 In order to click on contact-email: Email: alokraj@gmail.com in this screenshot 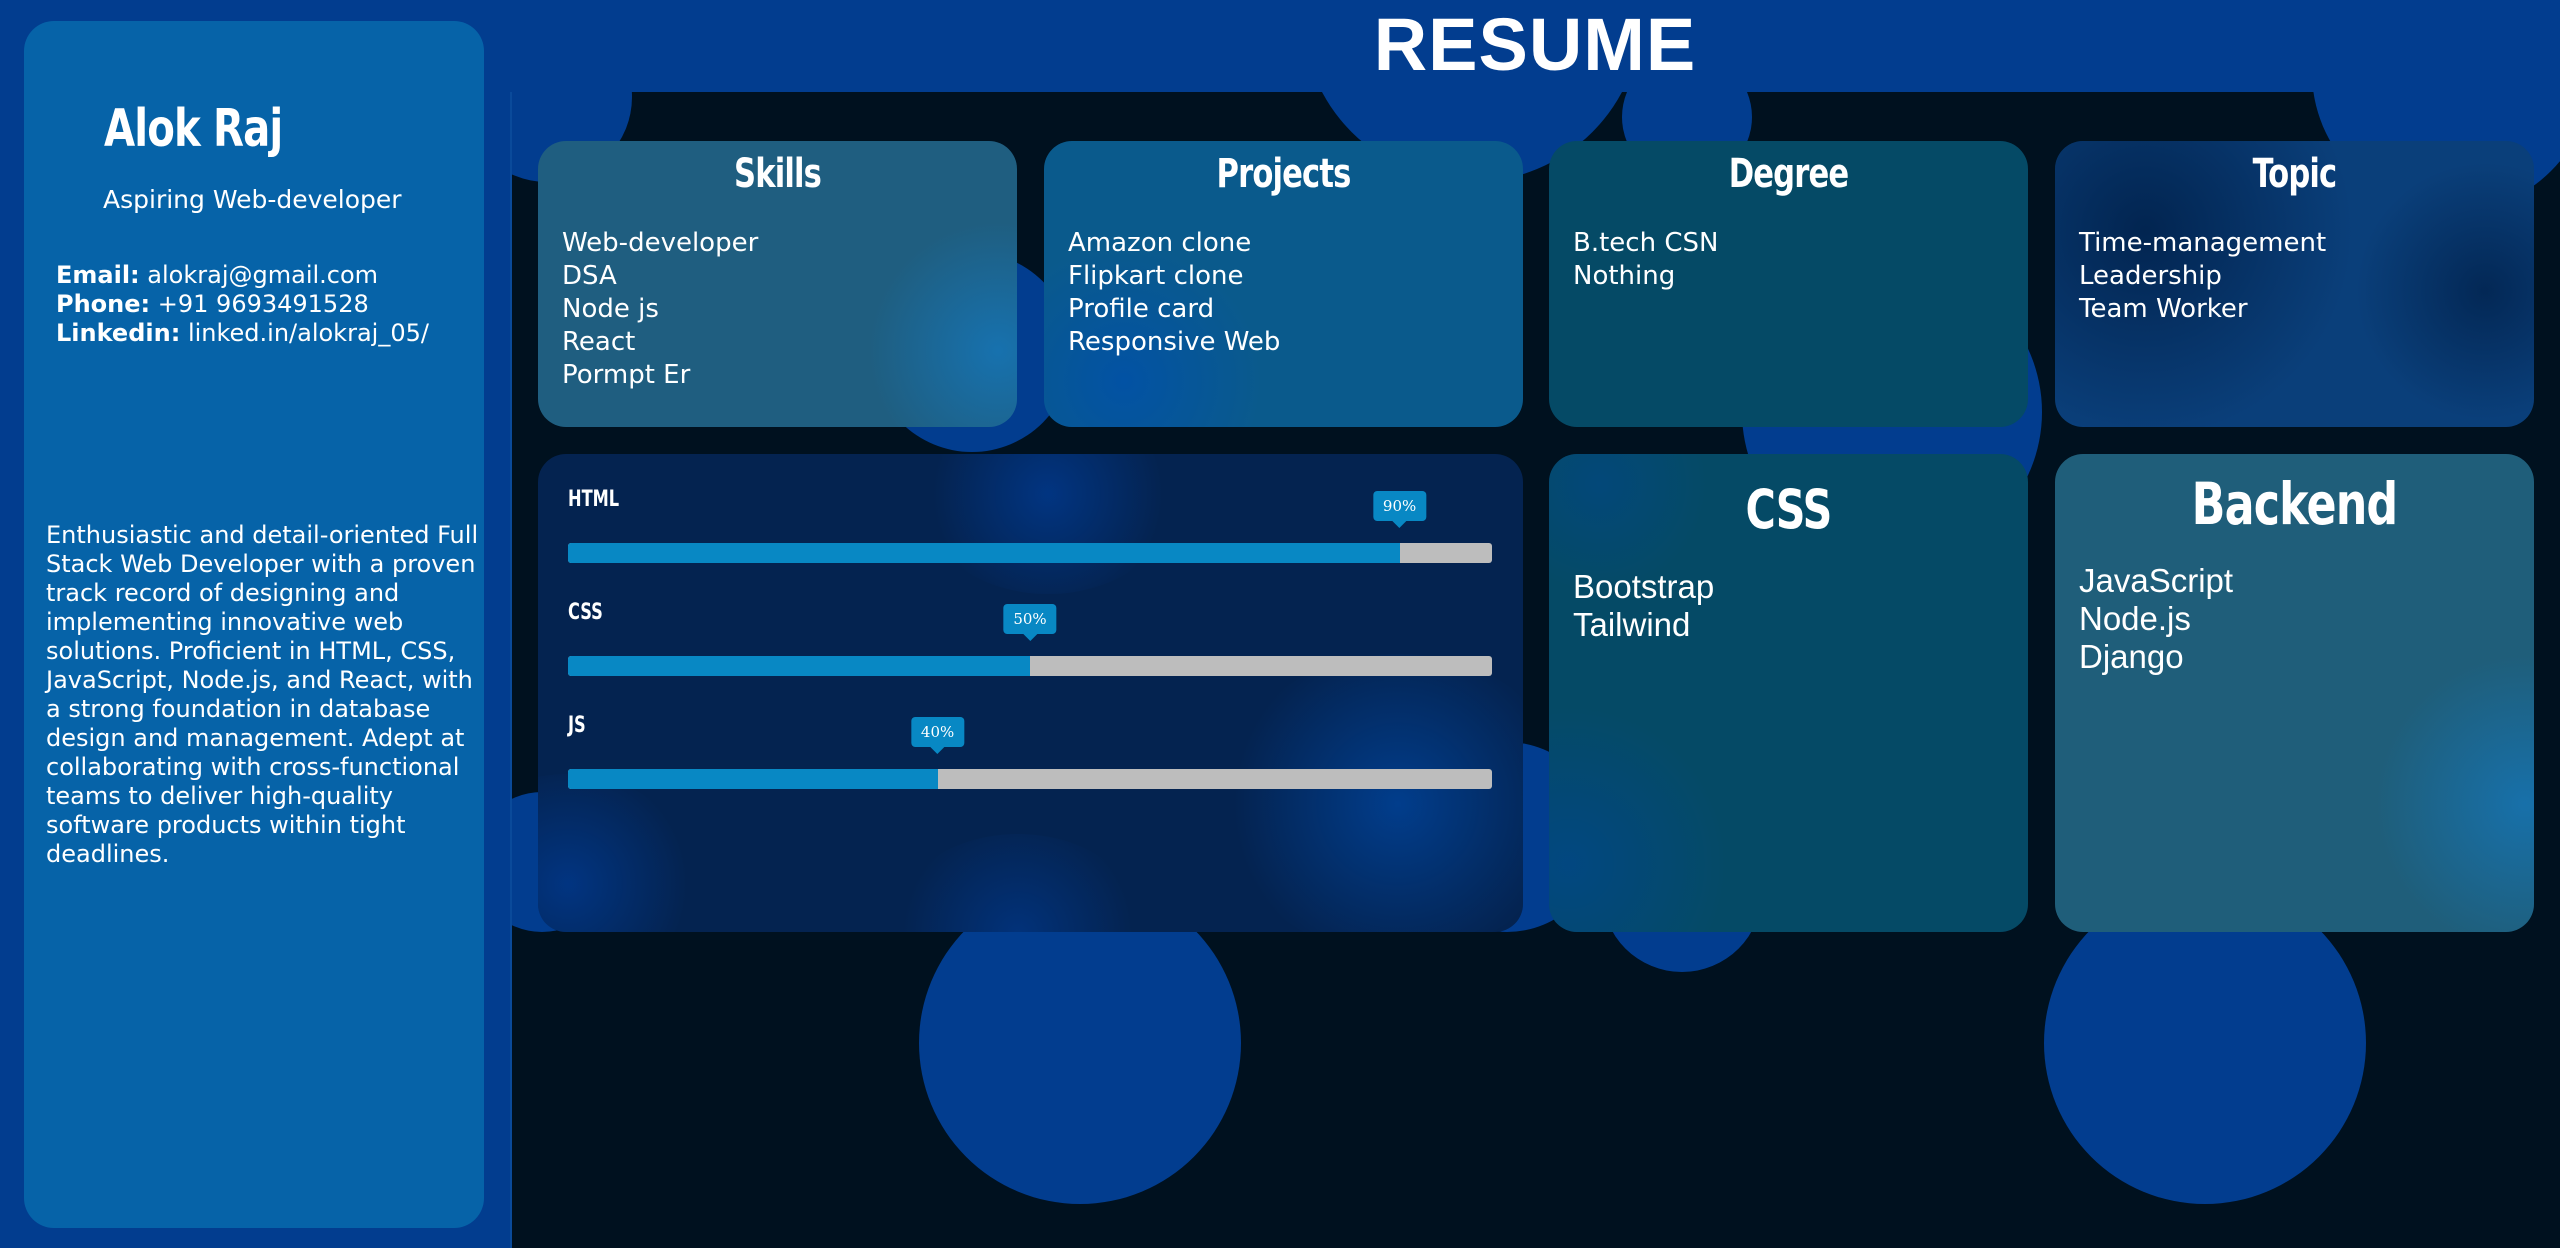, I will do `click(242, 275)`.